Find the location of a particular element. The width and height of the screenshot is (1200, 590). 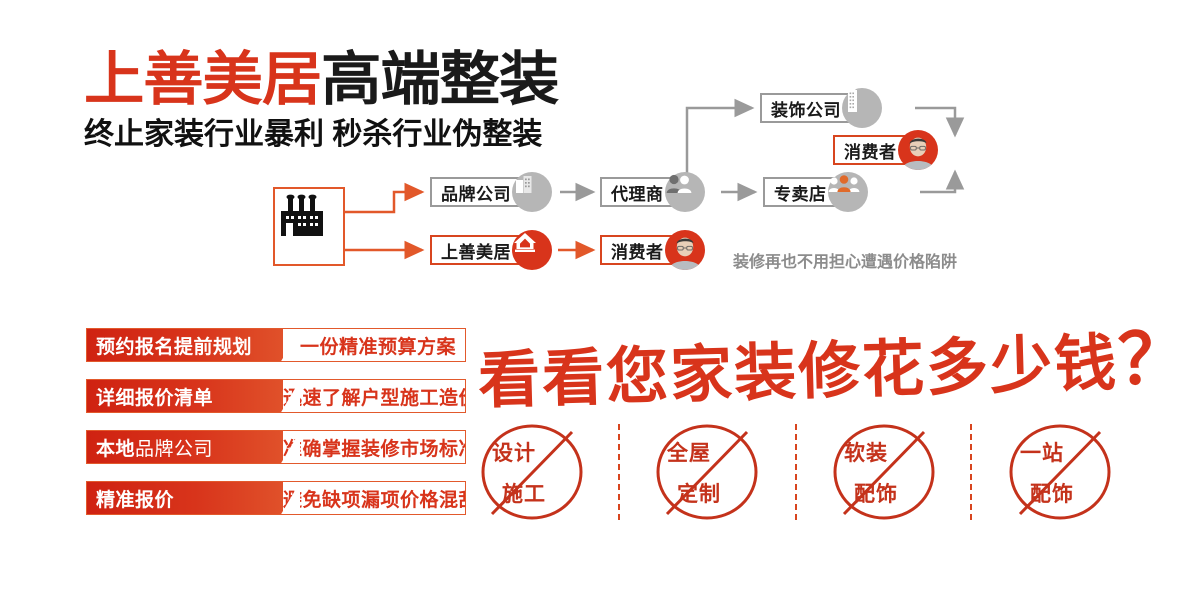

factory-node is located at coordinates (309, 226).